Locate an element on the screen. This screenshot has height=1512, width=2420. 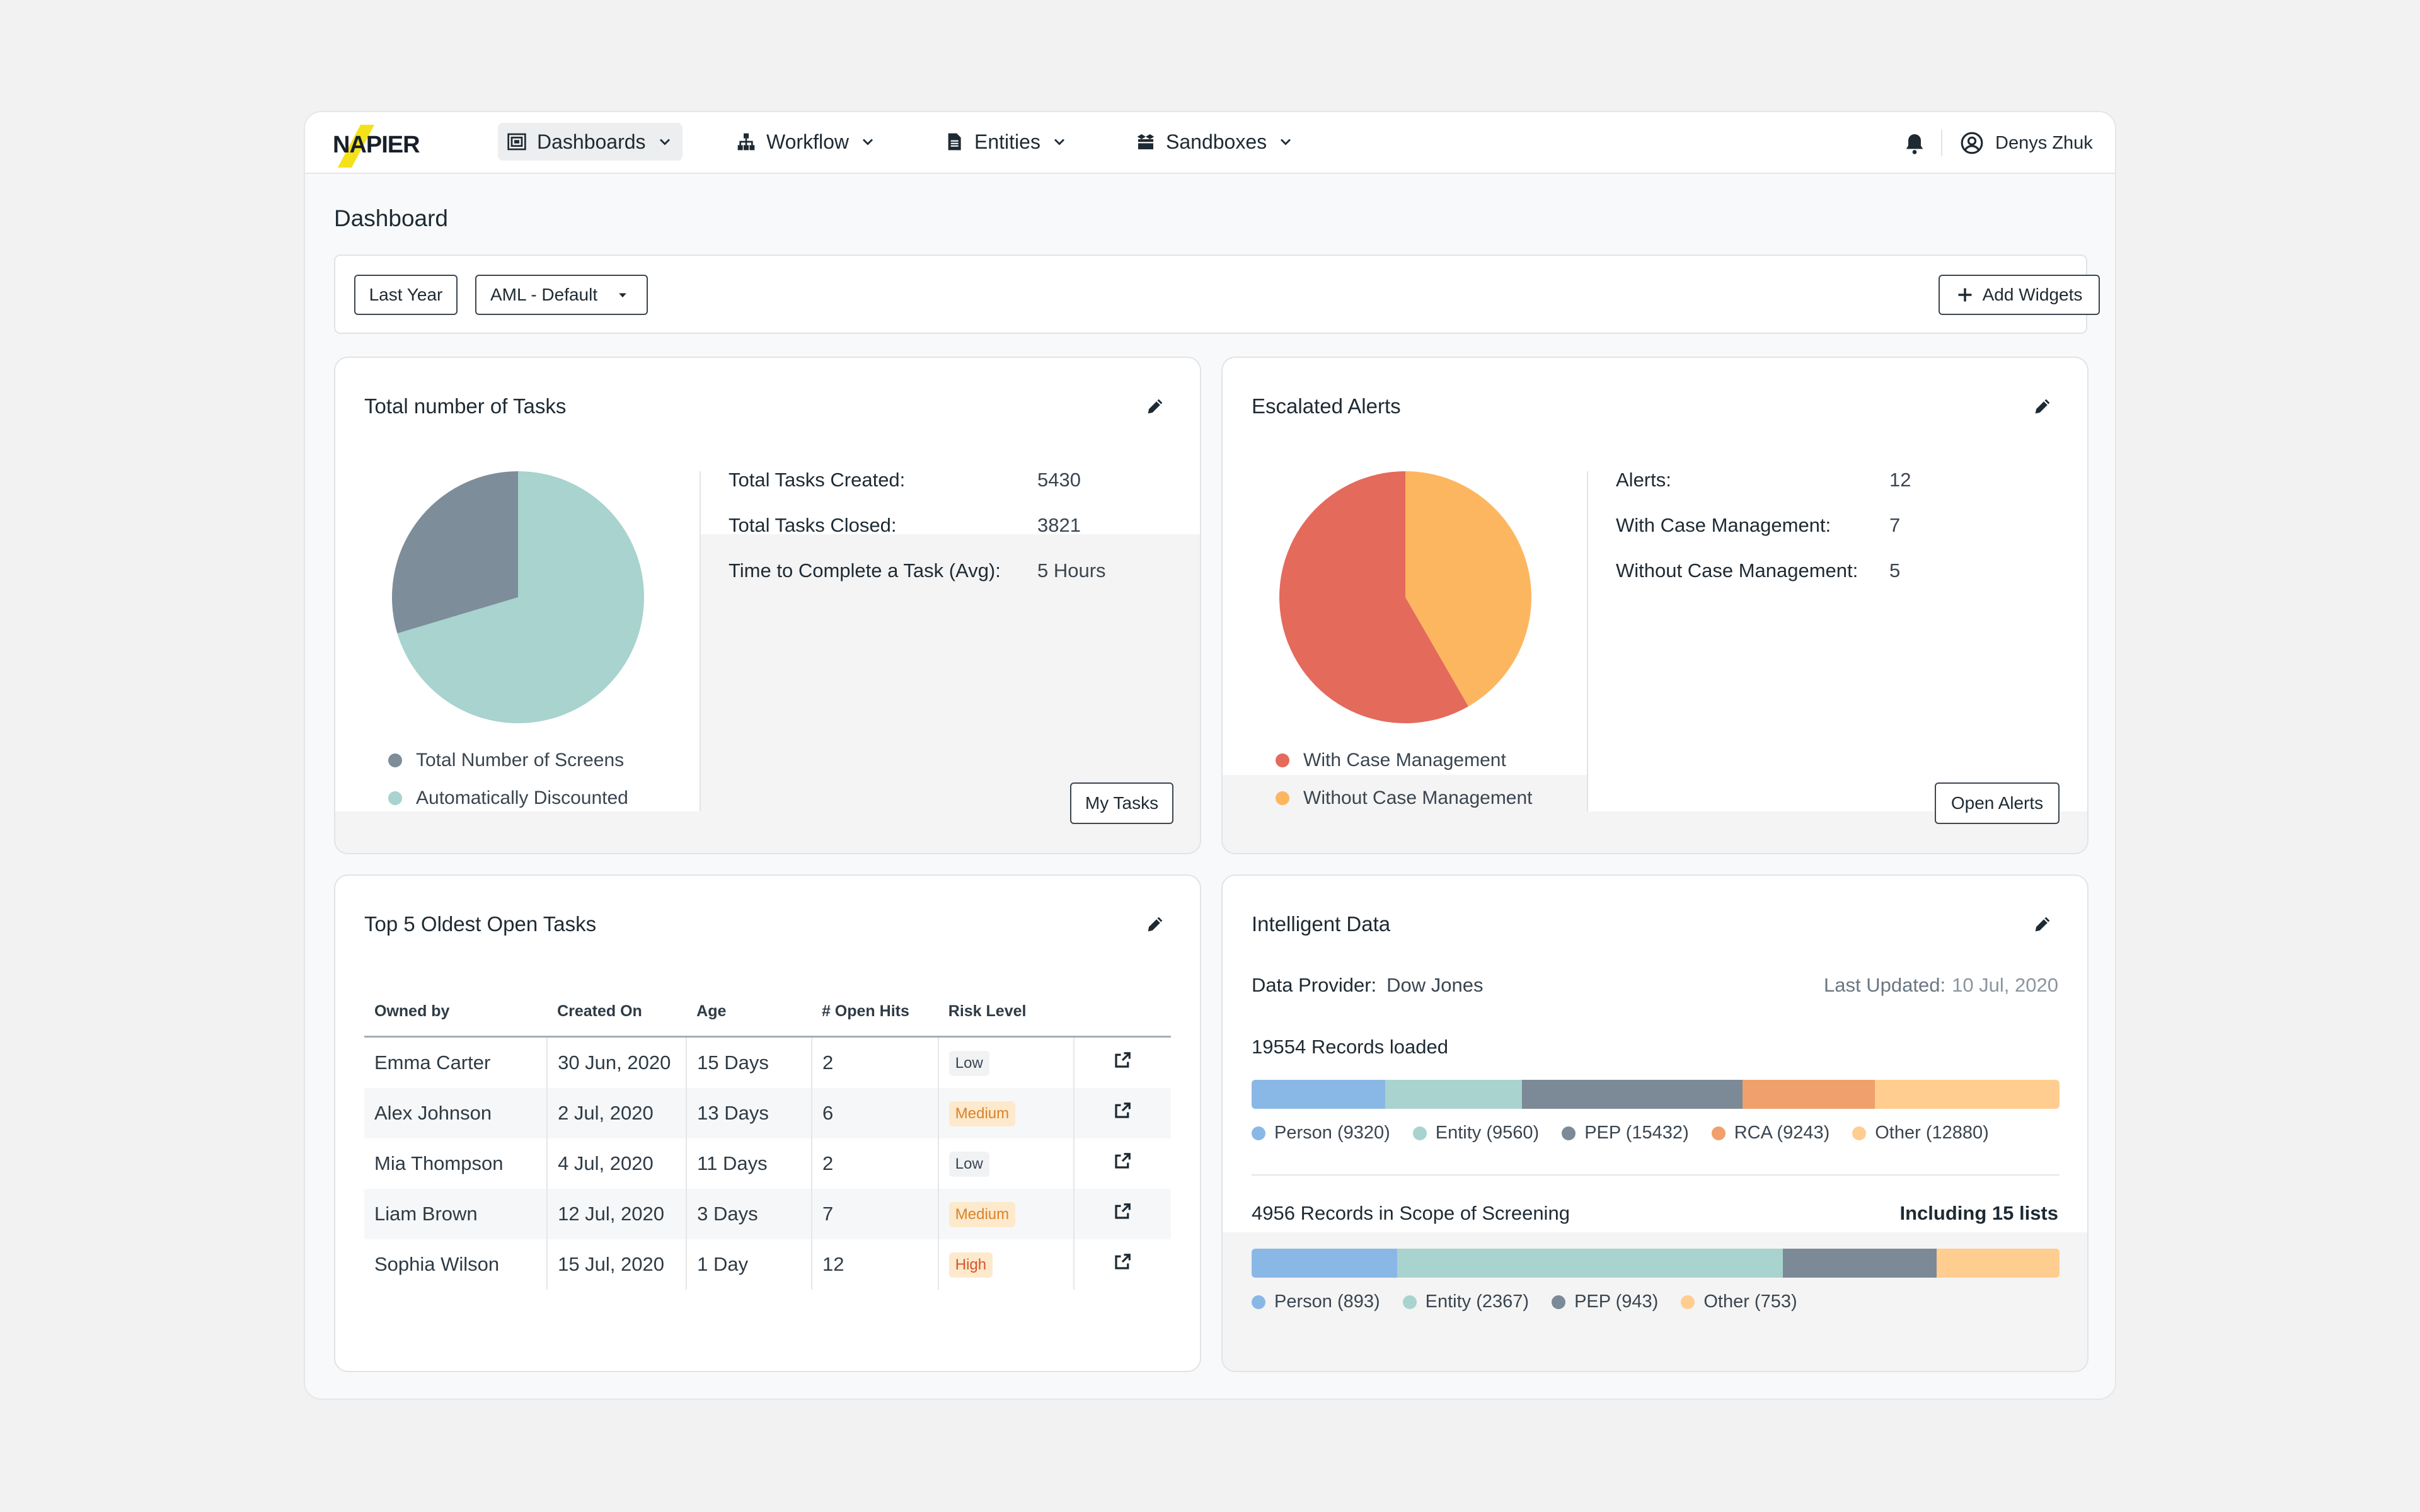
legend-item: Person (893) is located at coordinates (1316, 1302).